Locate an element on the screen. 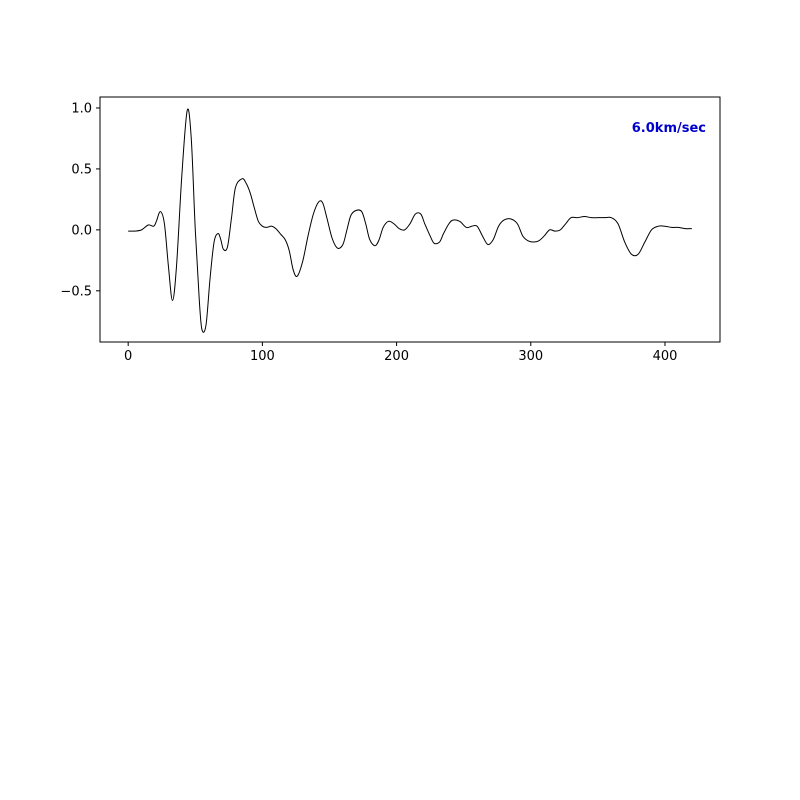 This screenshot has width=800, height=800. x-tick-label: 100 is located at coordinates (262, 356).